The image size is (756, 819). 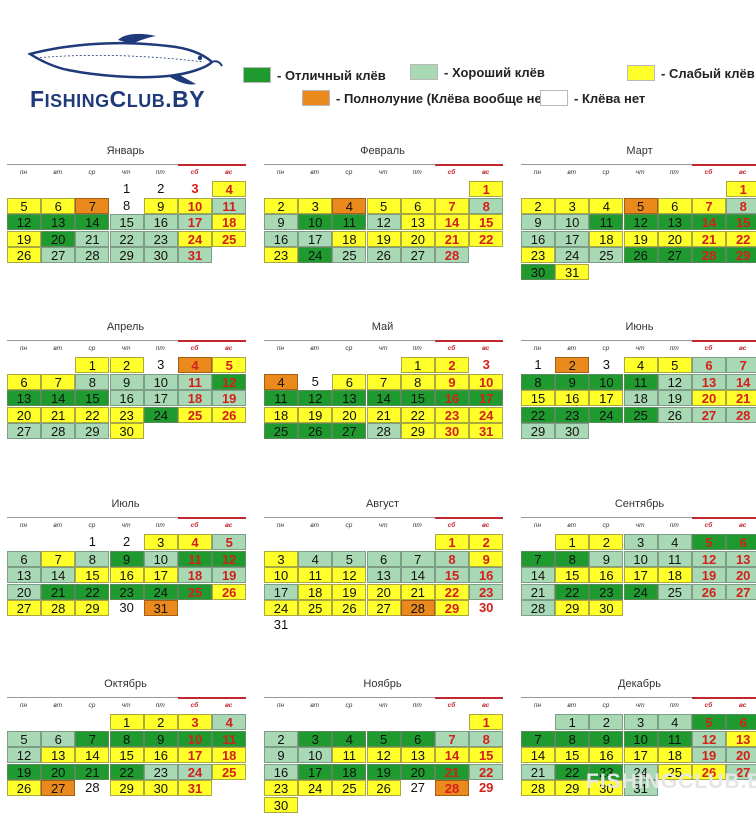 What do you see at coordinates (383, 238) in the screenshot?
I see `day-cell: 19` at bounding box center [383, 238].